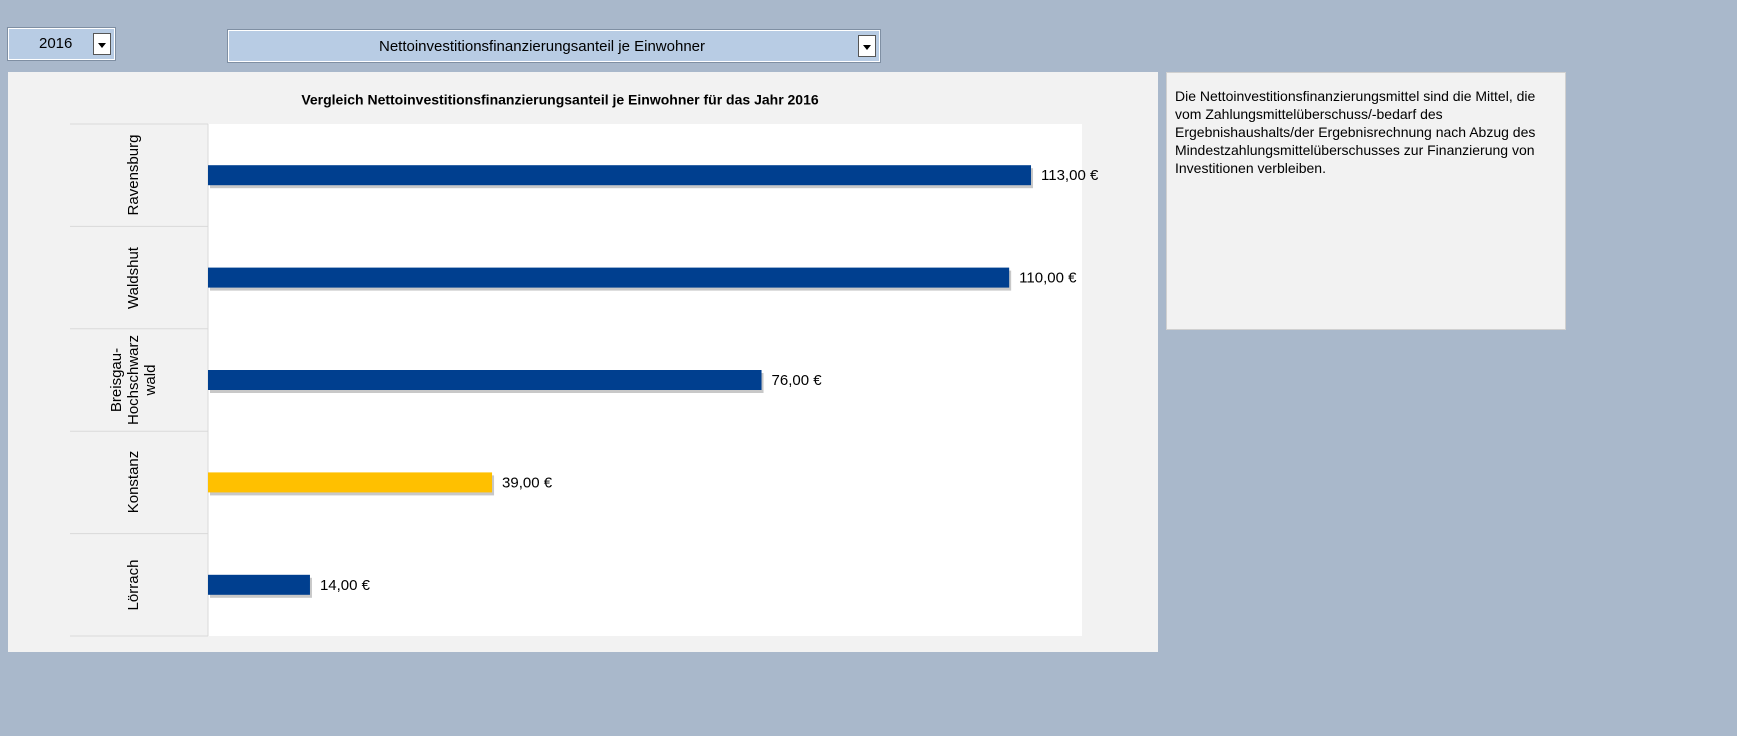 This screenshot has width=1737, height=736. Describe the element at coordinates (1070, 175) in the screenshot. I see `data-label: 113,00 €` at that location.